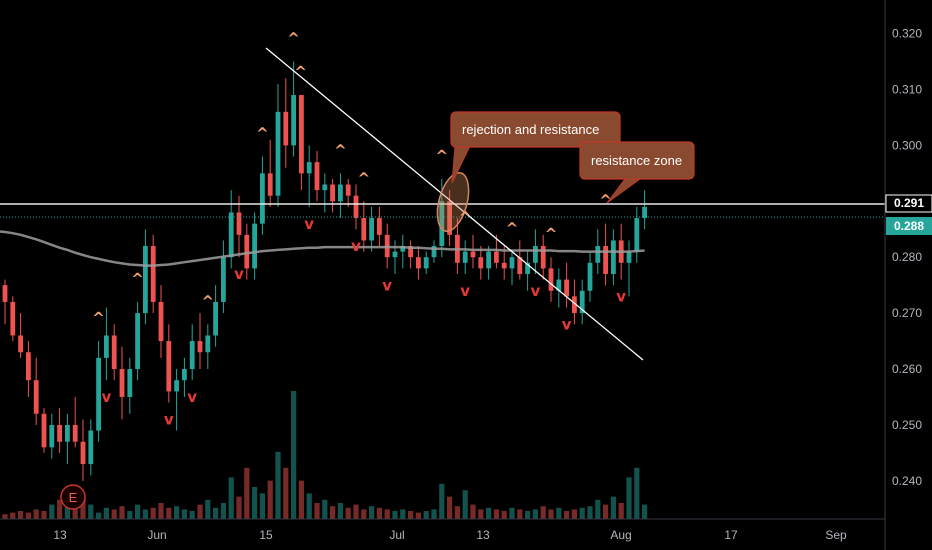 The height and width of the screenshot is (550, 932). Describe the element at coordinates (483, 535) in the screenshot. I see `time-tick-label: 13` at that location.